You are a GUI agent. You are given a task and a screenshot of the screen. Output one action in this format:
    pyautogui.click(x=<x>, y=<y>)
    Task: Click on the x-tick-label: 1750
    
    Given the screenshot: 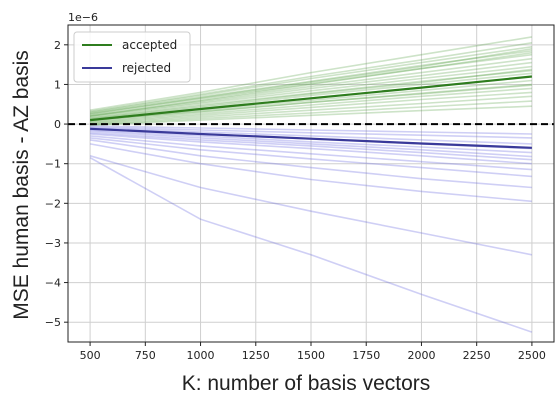 What is the action you would take?
    pyautogui.click(x=366, y=355)
    